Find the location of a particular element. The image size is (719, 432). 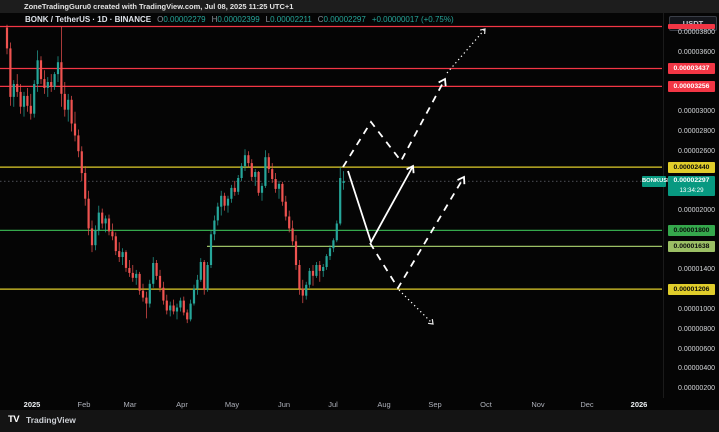

time-tick-label: Oct is located at coordinates (486, 404).